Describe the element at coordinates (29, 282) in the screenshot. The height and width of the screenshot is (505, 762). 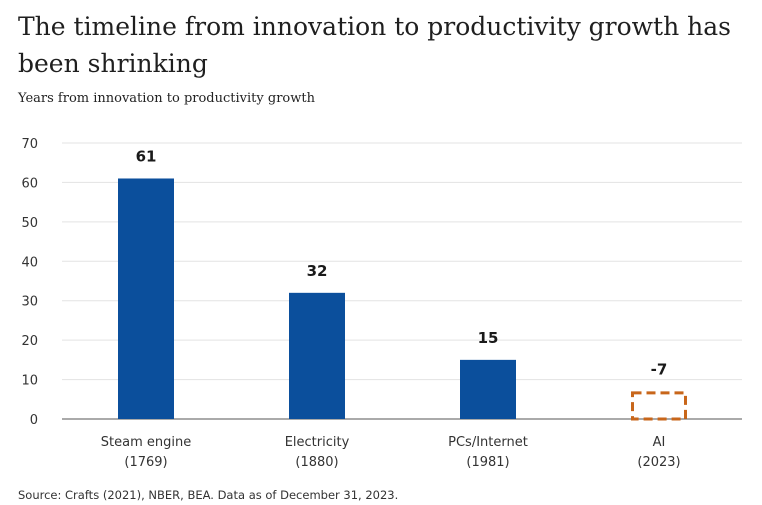
I see `y-axis-ticks: 0 10 20 30 40 50 60 70` at that location.